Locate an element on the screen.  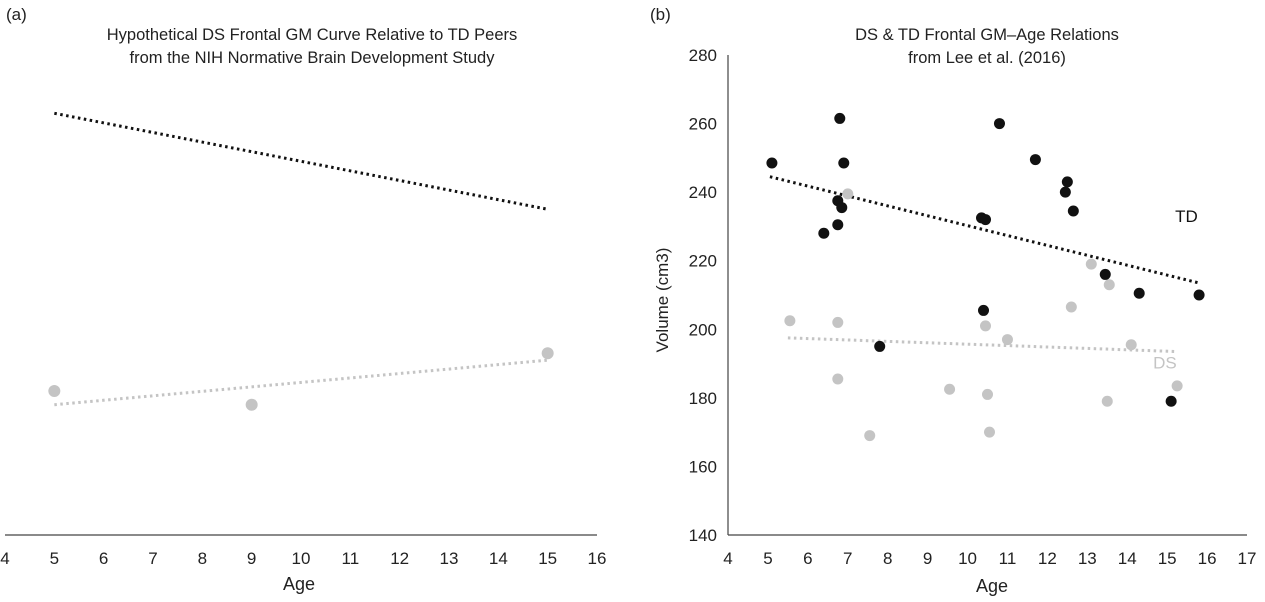
chart-b-x-tick-label: 4 is located at coordinates (727, 558).